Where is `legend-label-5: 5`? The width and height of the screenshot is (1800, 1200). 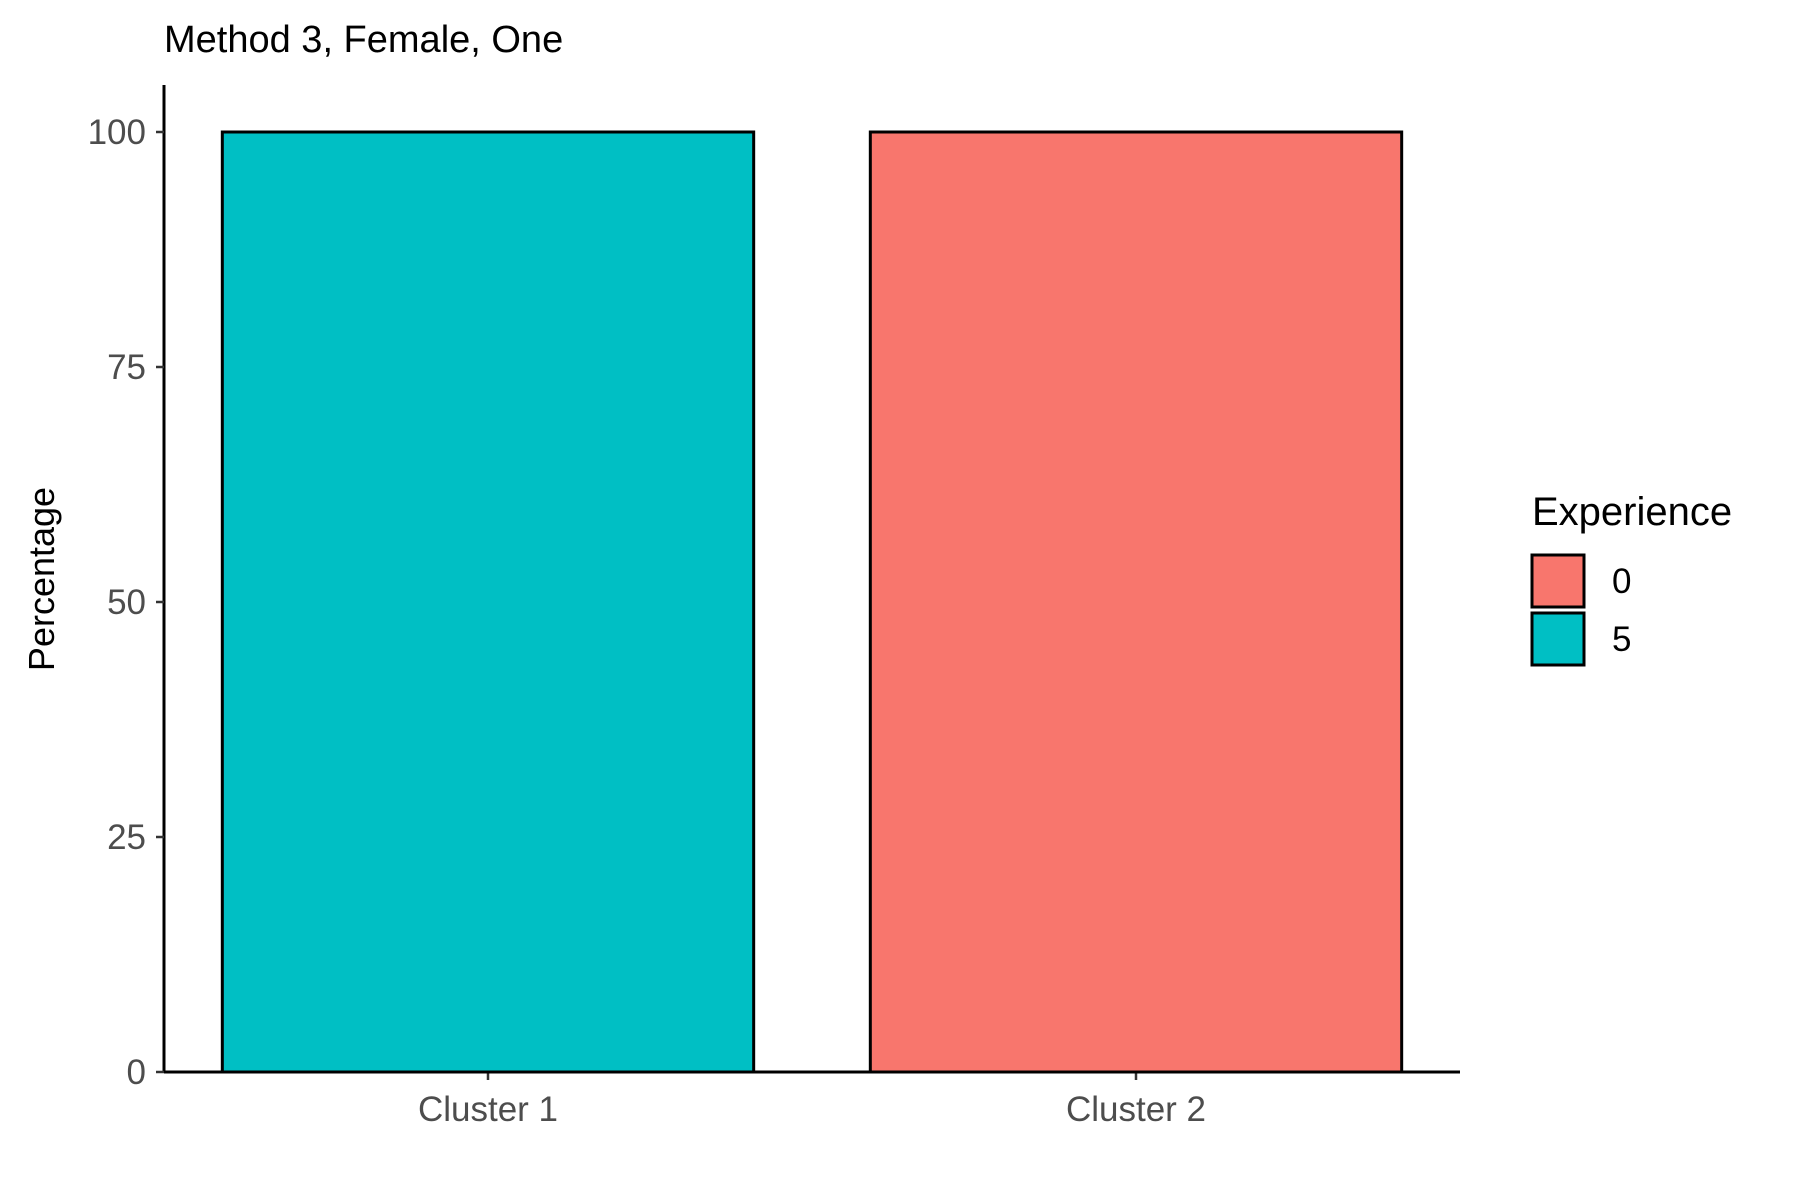
legend-label-5: 5 is located at coordinates (1621, 639).